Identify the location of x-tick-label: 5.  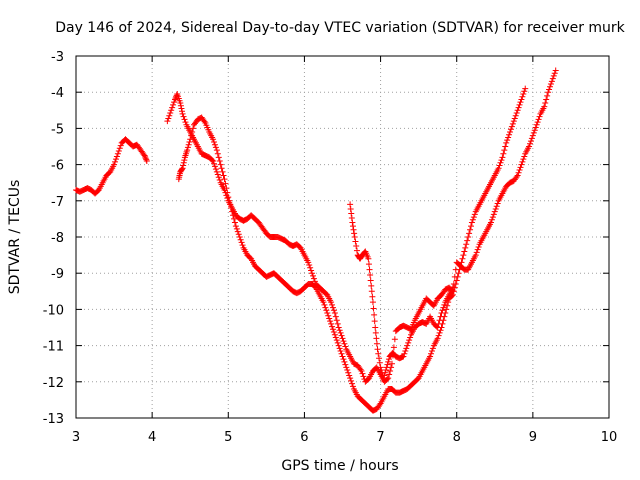
(228, 437).